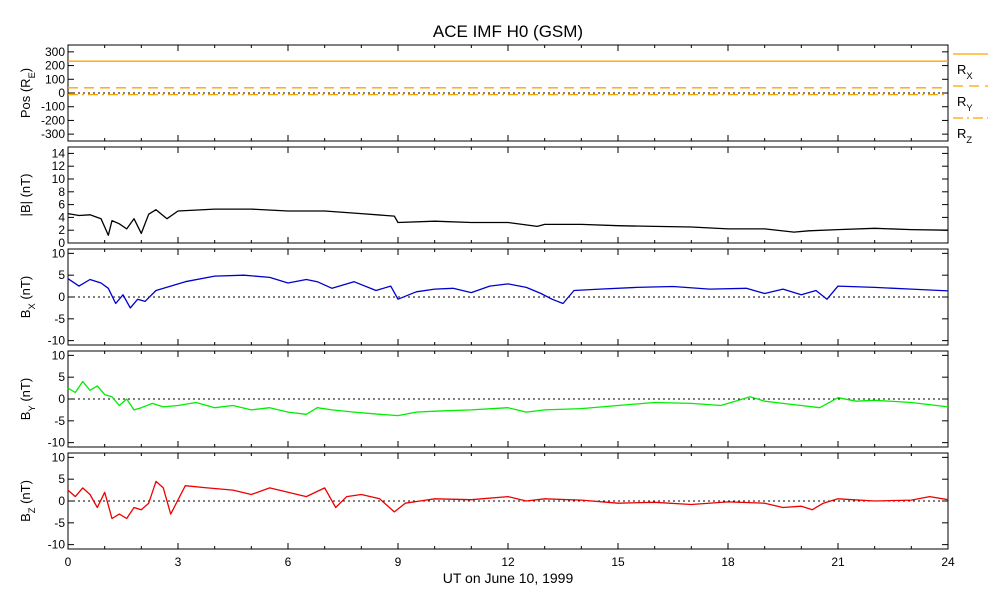  Describe the element at coordinates (27, 501) in the screenshot. I see `y-axis-label-bz: BZ (nT)` at that location.